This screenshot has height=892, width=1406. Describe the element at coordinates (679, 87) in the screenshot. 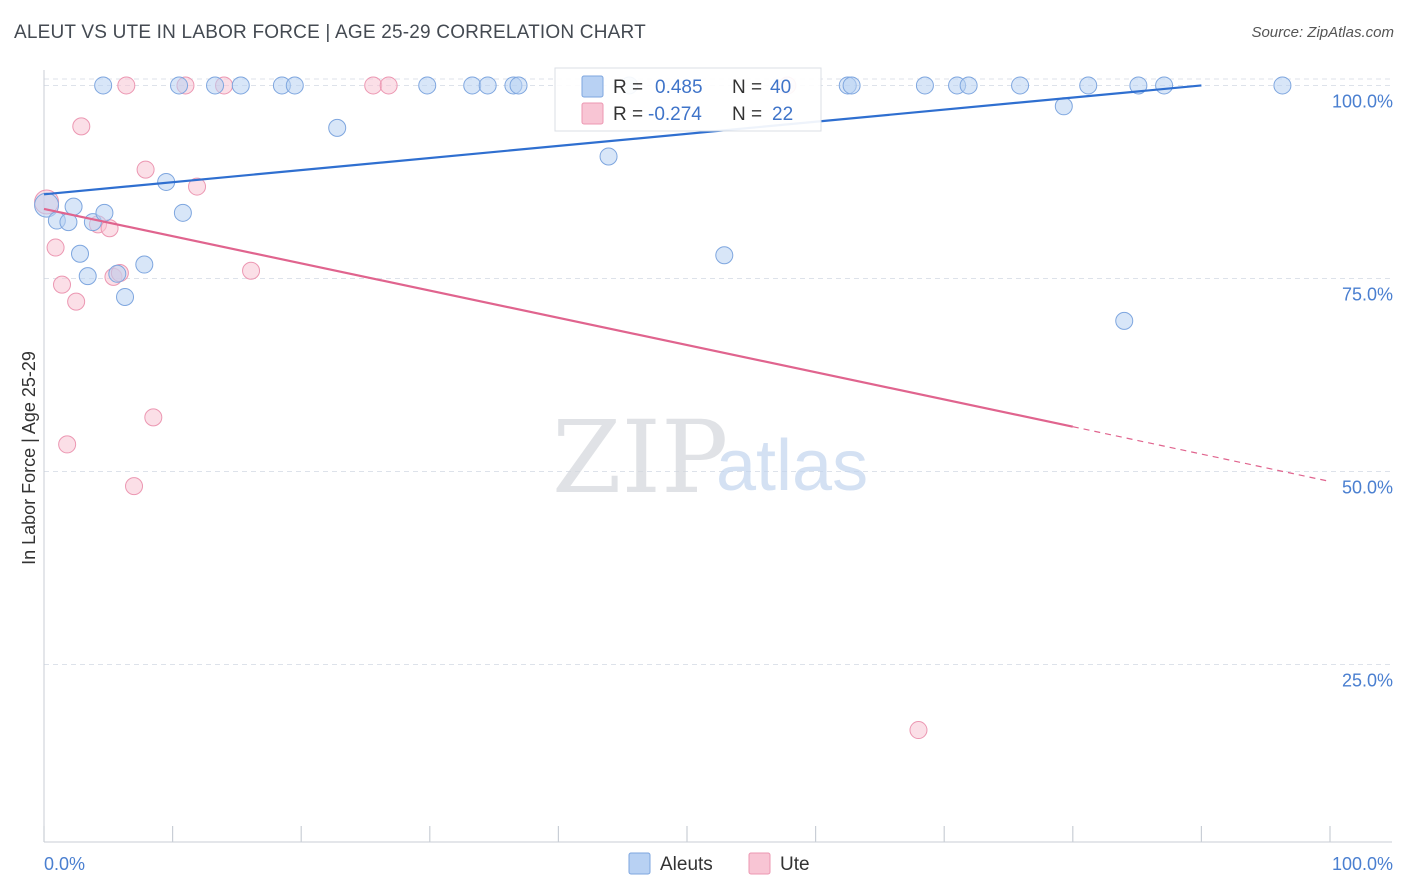

I see `legend-r-value-aleuts: 0.485` at that location.